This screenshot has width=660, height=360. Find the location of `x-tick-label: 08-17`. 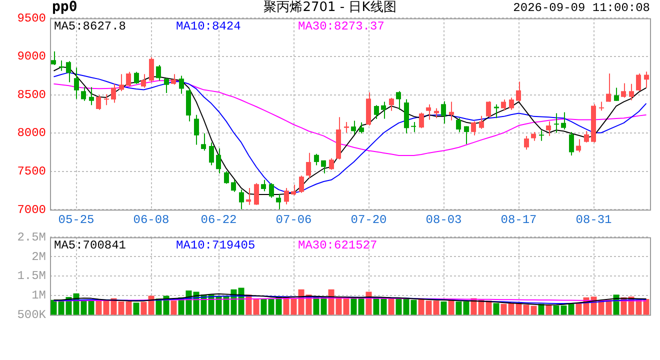

x-tick-label: 08-17 is located at coordinates (518, 219).